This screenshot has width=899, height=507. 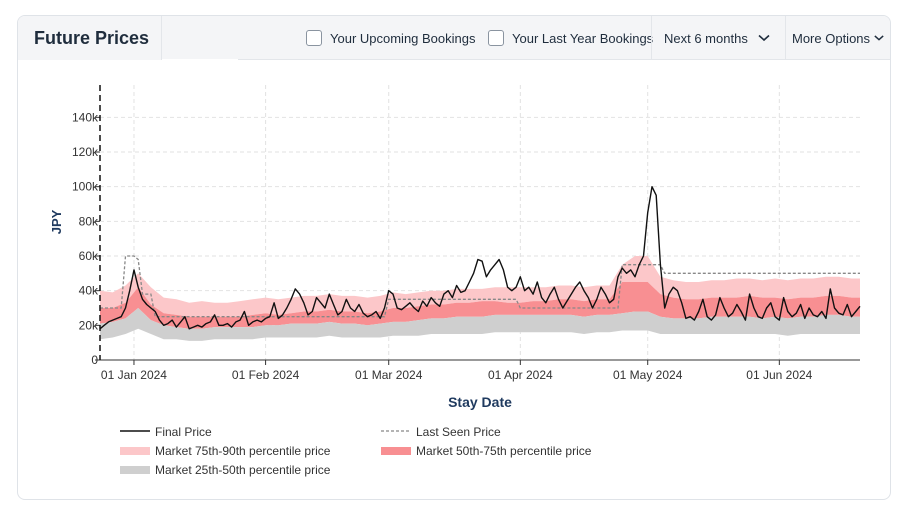 I want to click on x-tick-label: 01 May 2024, so click(x=648, y=375).